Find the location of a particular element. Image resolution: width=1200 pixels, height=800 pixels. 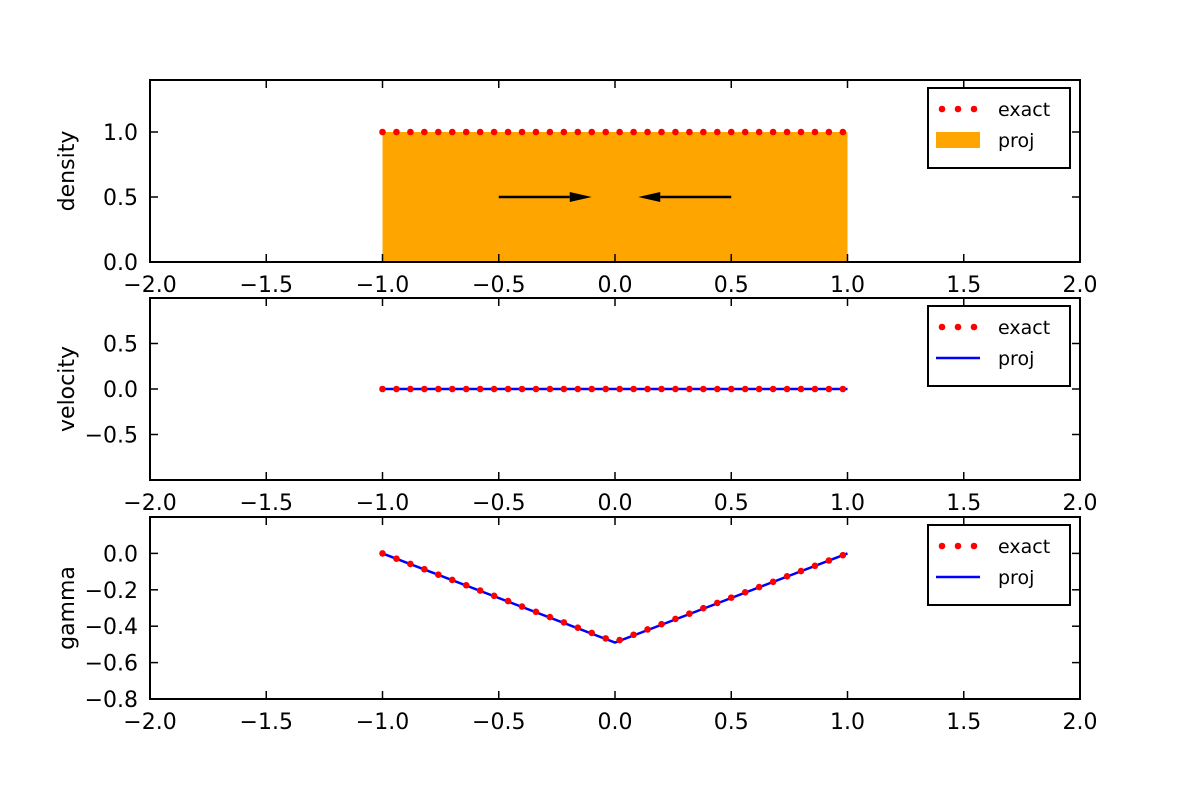

series-line-proj is located at coordinates (615, 598).